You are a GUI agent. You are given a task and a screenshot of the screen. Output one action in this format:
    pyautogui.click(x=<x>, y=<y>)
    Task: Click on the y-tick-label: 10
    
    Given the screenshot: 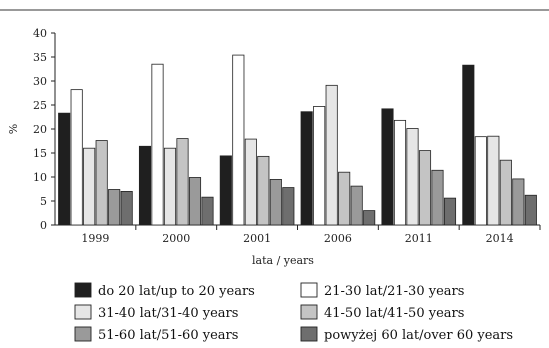 What is the action you would take?
    pyautogui.click(x=40, y=177)
    